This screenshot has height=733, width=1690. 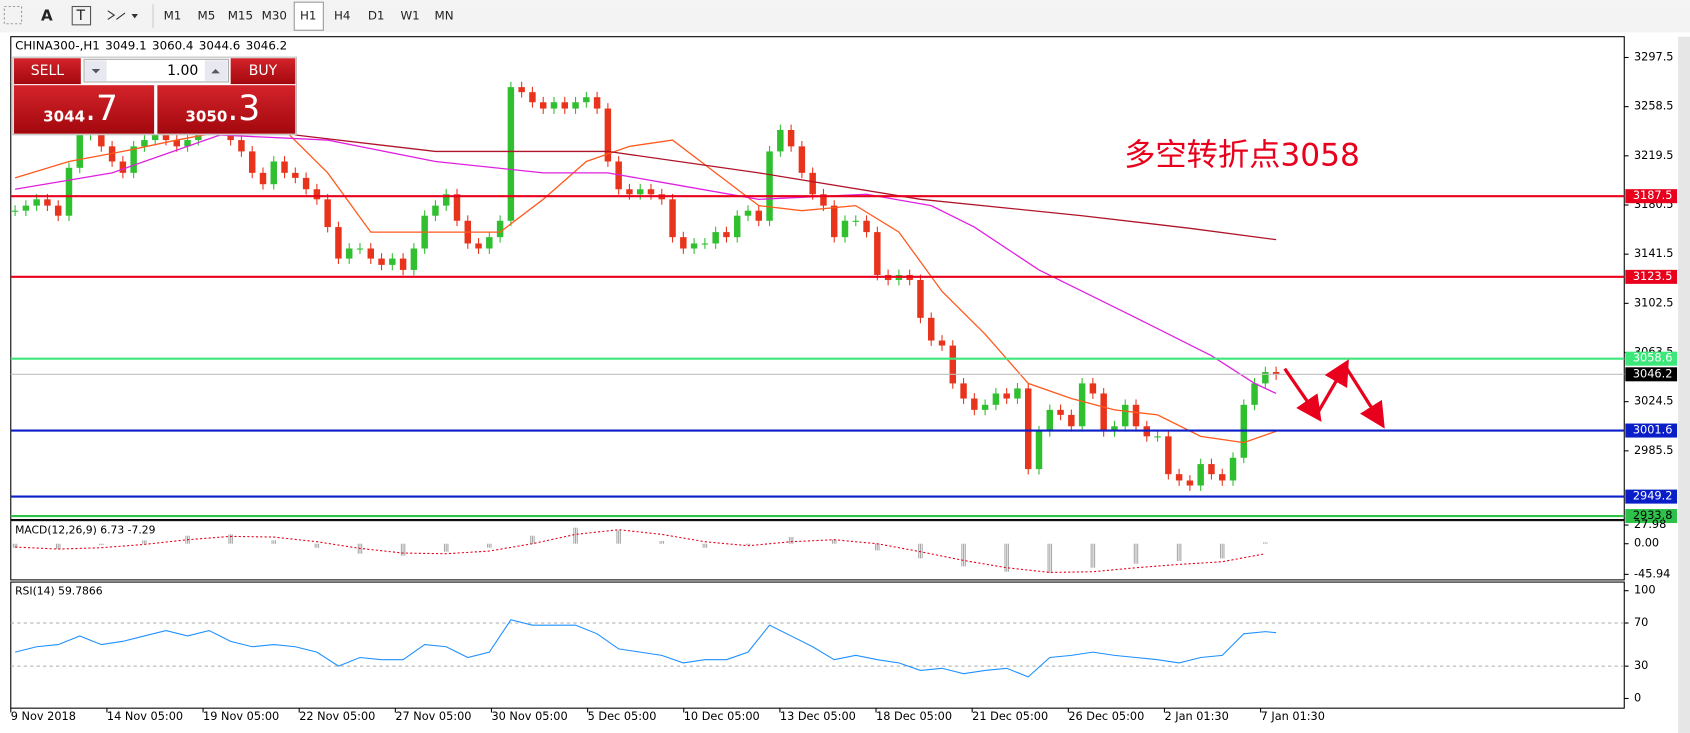 I want to click on timeframe-button: W1, so click(x=409, y=16).